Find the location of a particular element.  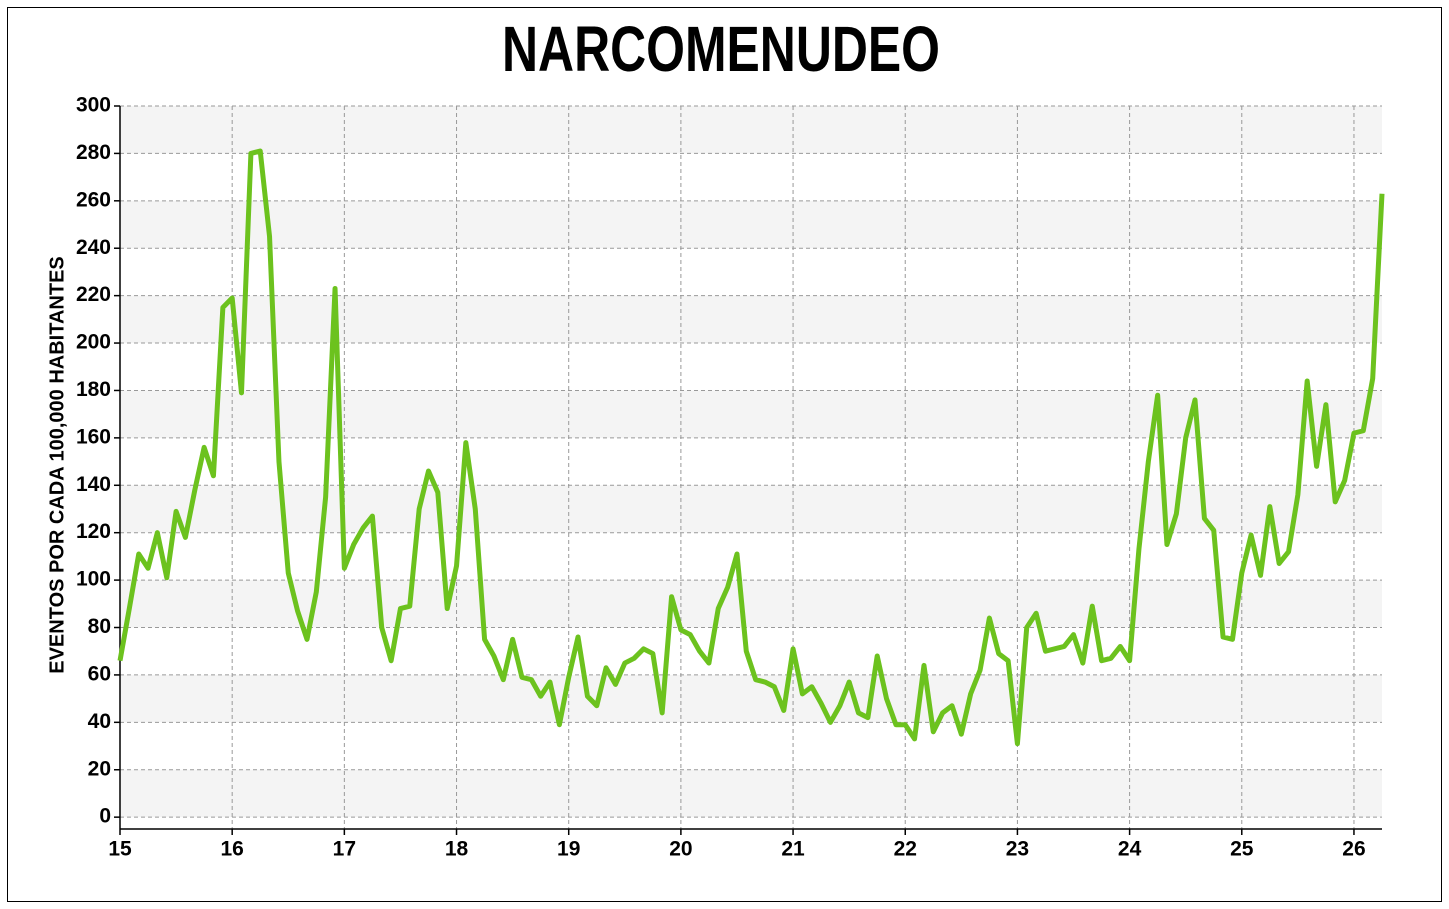

y-tick-label: 120 is located at coordinates (93, 531).